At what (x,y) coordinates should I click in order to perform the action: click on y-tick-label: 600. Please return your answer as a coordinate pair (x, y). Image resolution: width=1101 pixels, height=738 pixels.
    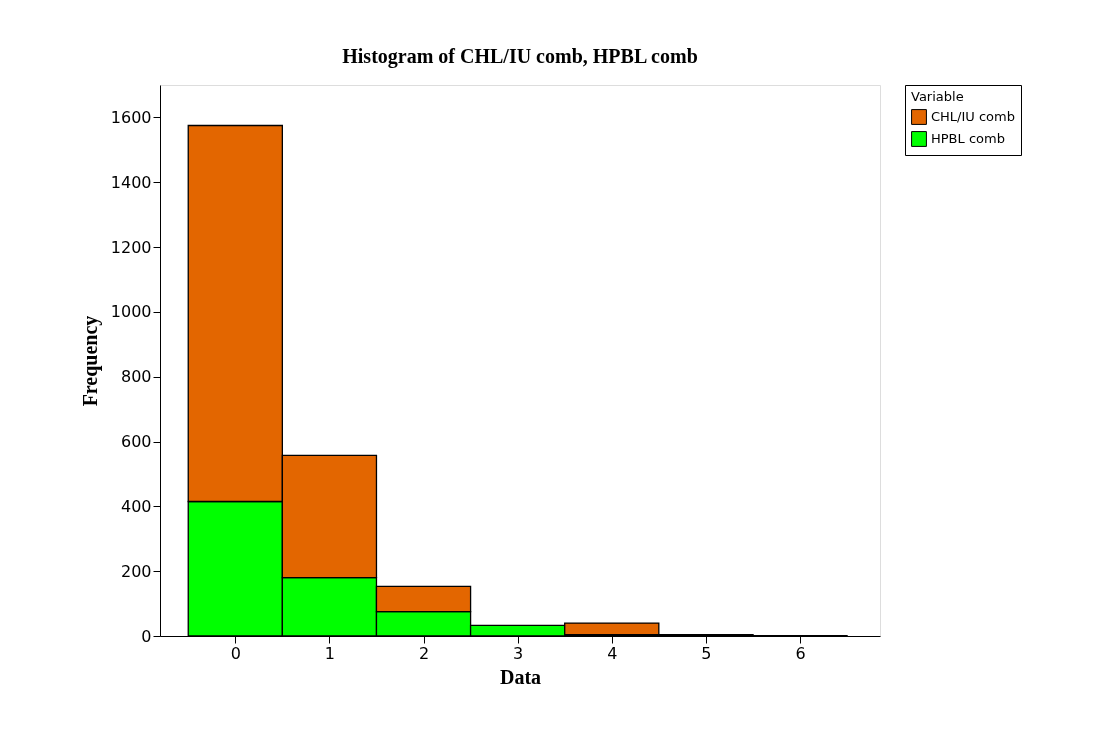
    Looking at the image, I should click on (136, 442).